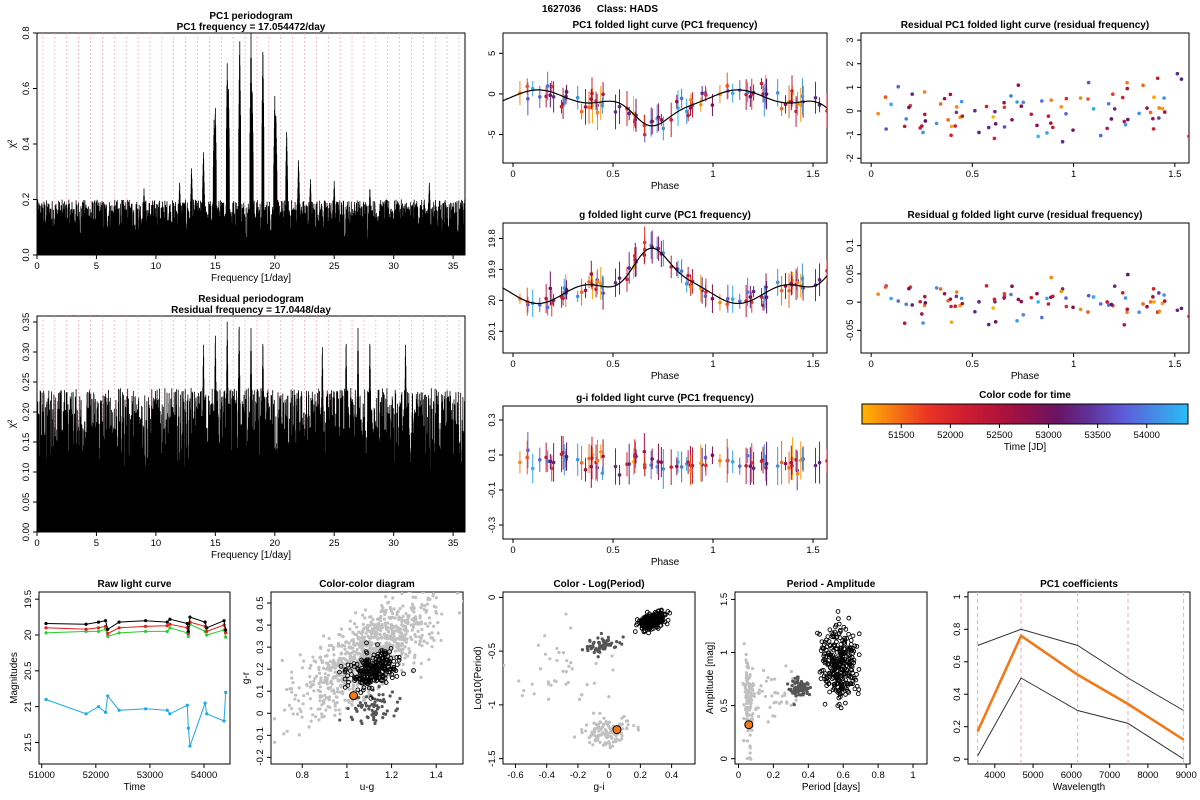 This screenshot has width=1200, height=800. Describe the element at coordinates (250, 16) in the screenshot. I see `pc1-periodogram-title: PC1 periodogram` at that location.